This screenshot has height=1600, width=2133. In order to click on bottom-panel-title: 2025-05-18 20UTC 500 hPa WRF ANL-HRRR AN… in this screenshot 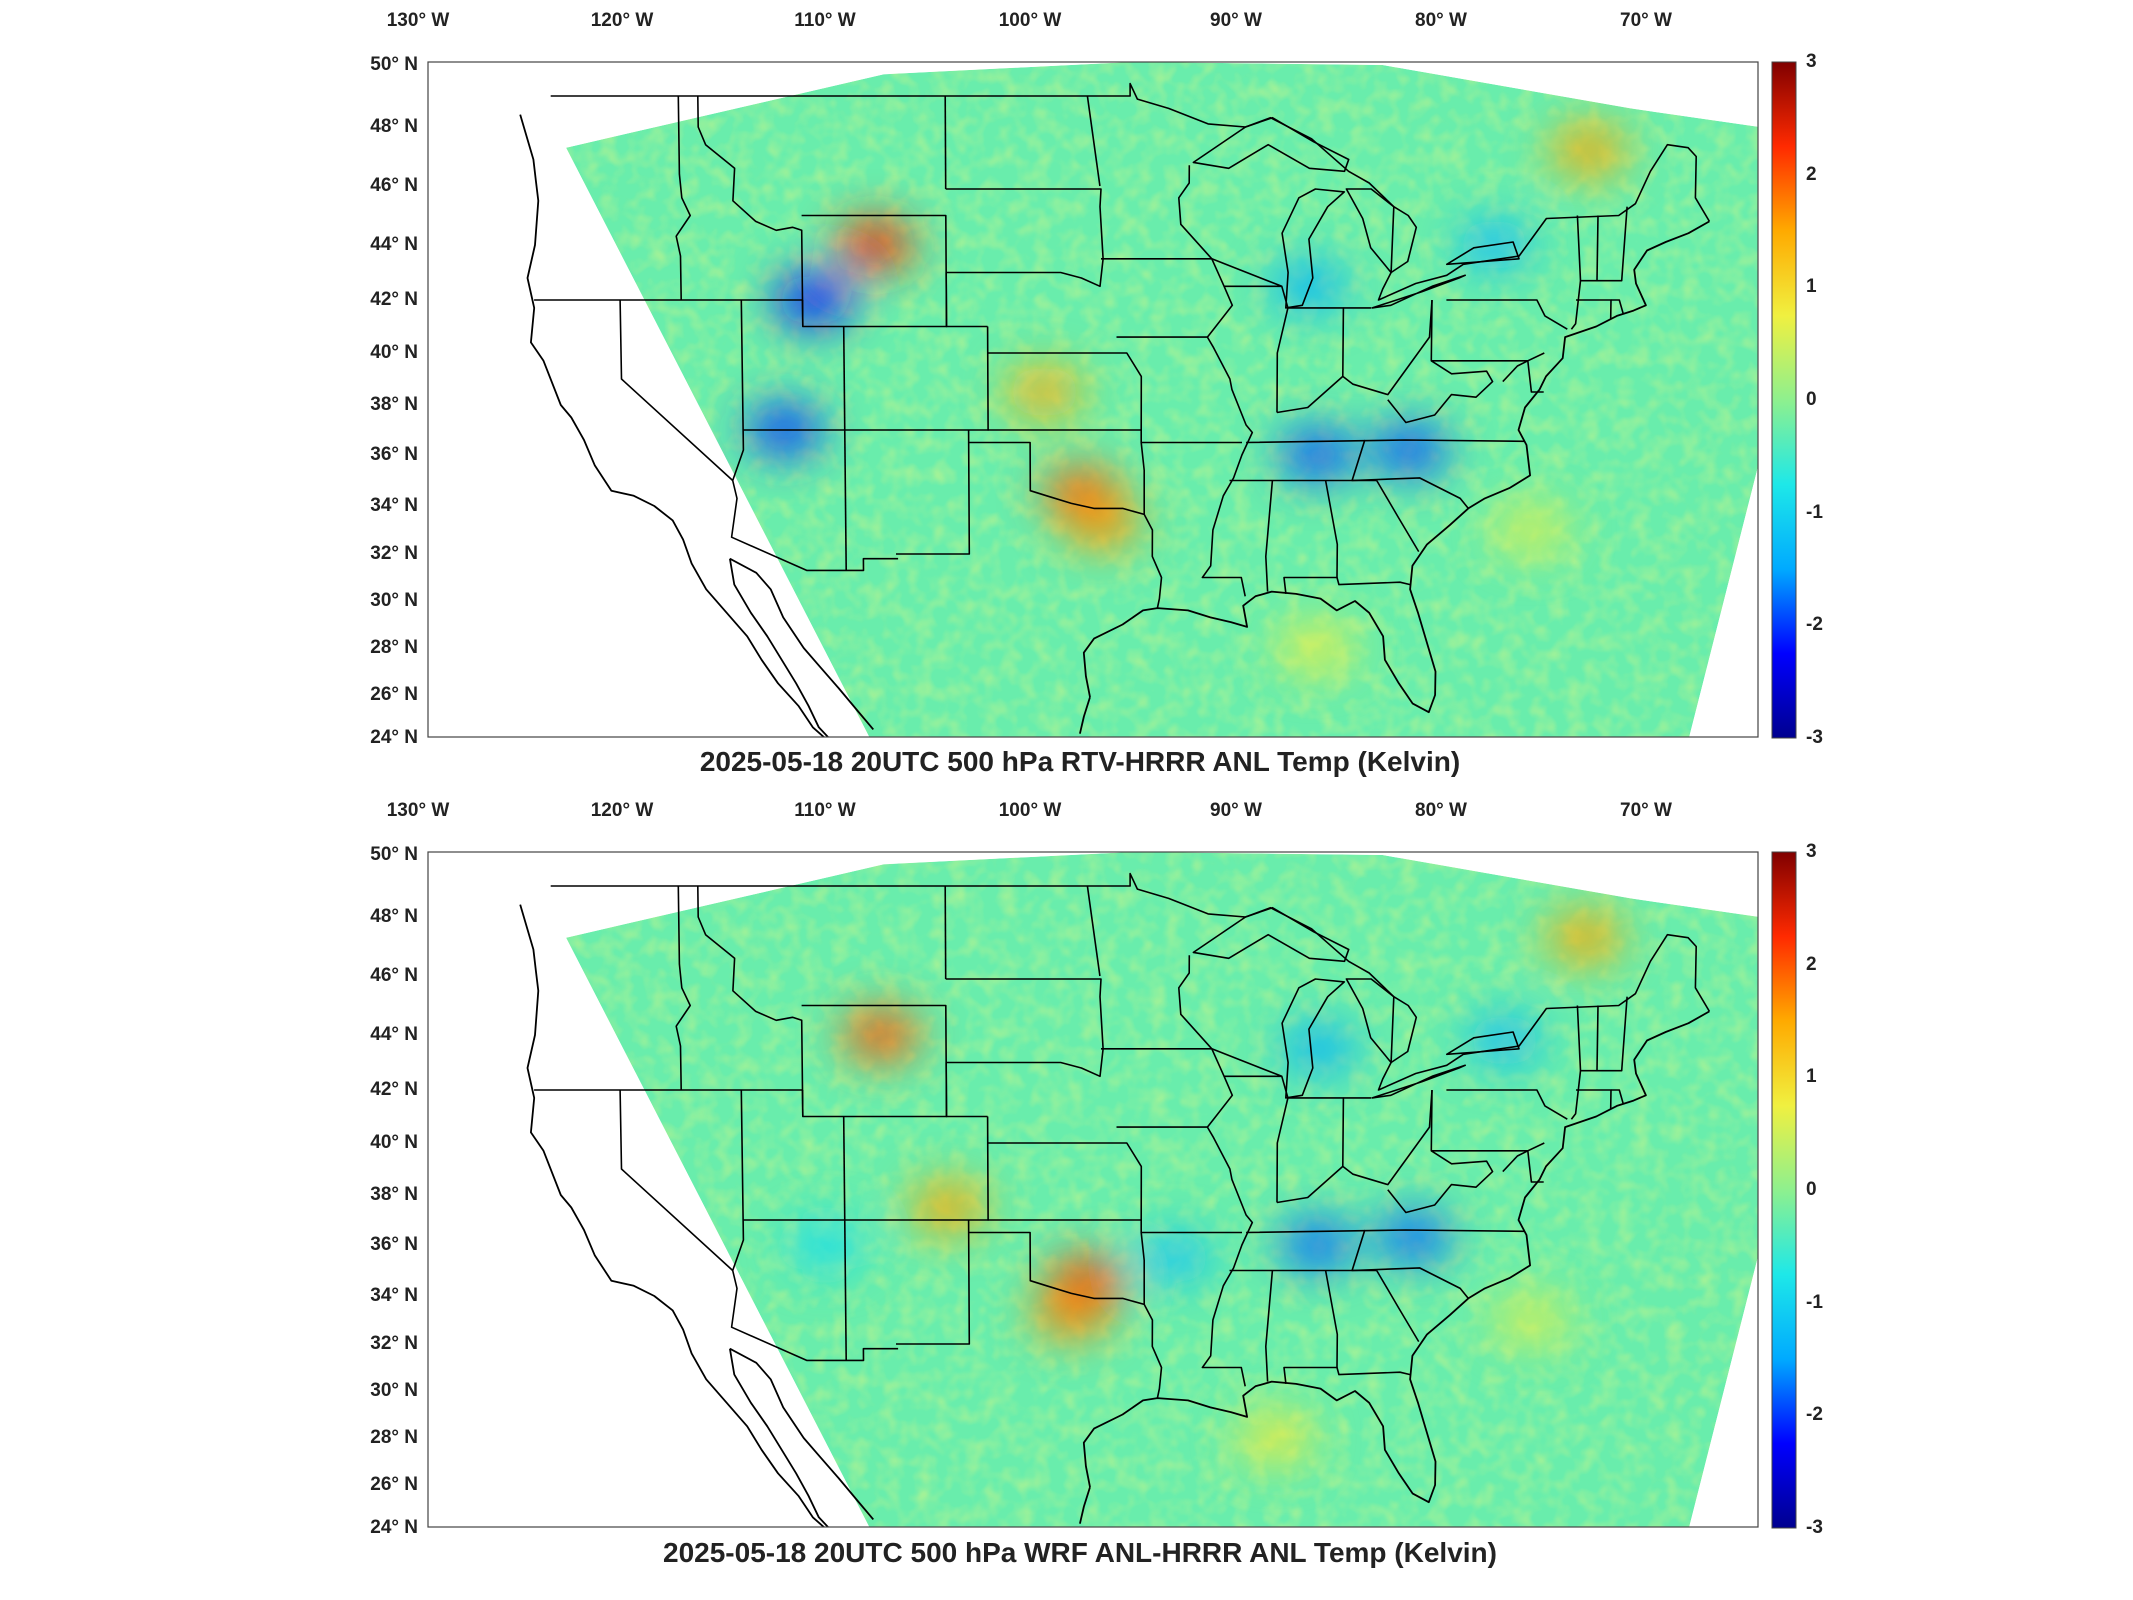, I will do `click(1080, 1552)`.